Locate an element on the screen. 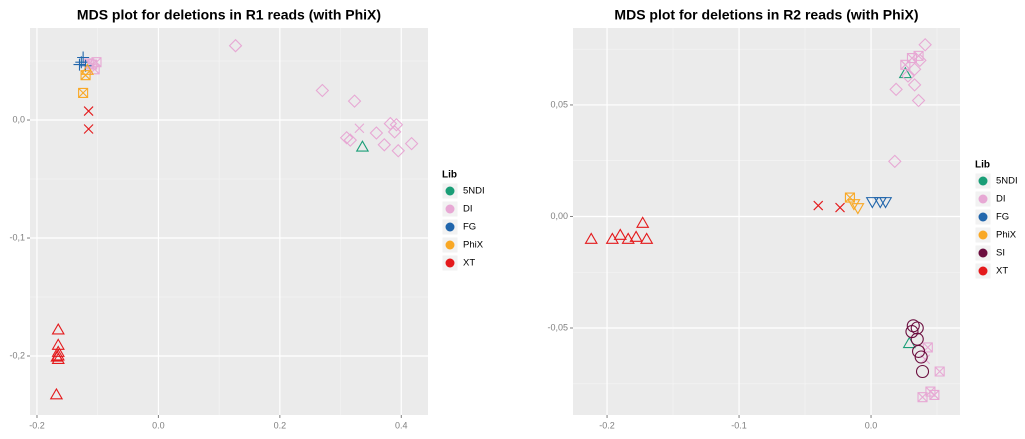 This screenshot has width=1025, height=439. x-tick-label: 0.2 is located at coordinates (280, 425).